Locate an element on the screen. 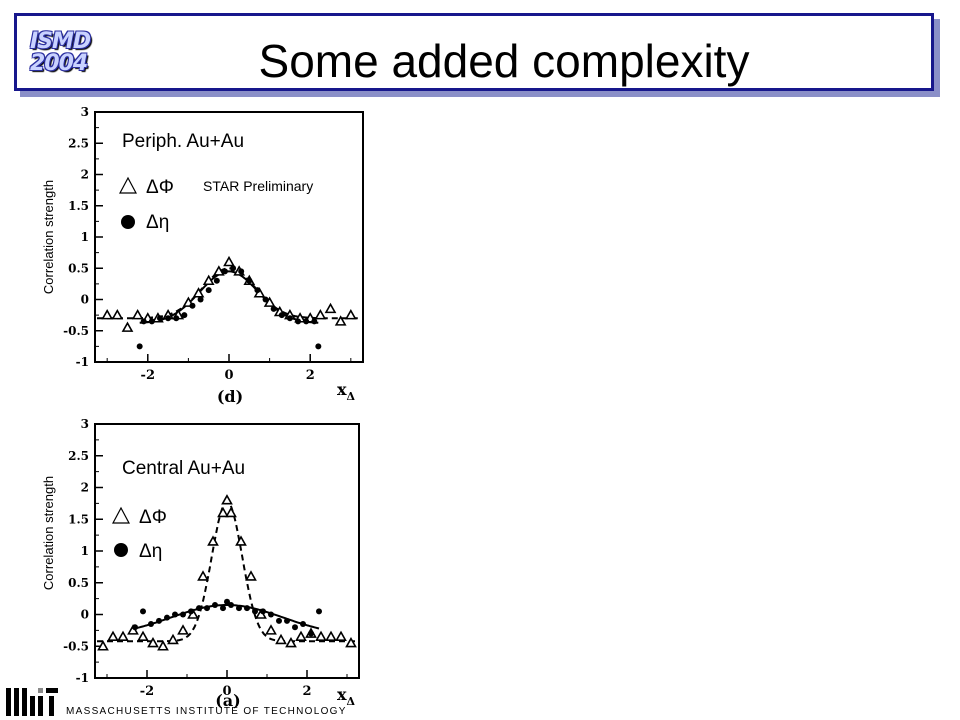  fit-line-deta is located at coordinates (227, 617).